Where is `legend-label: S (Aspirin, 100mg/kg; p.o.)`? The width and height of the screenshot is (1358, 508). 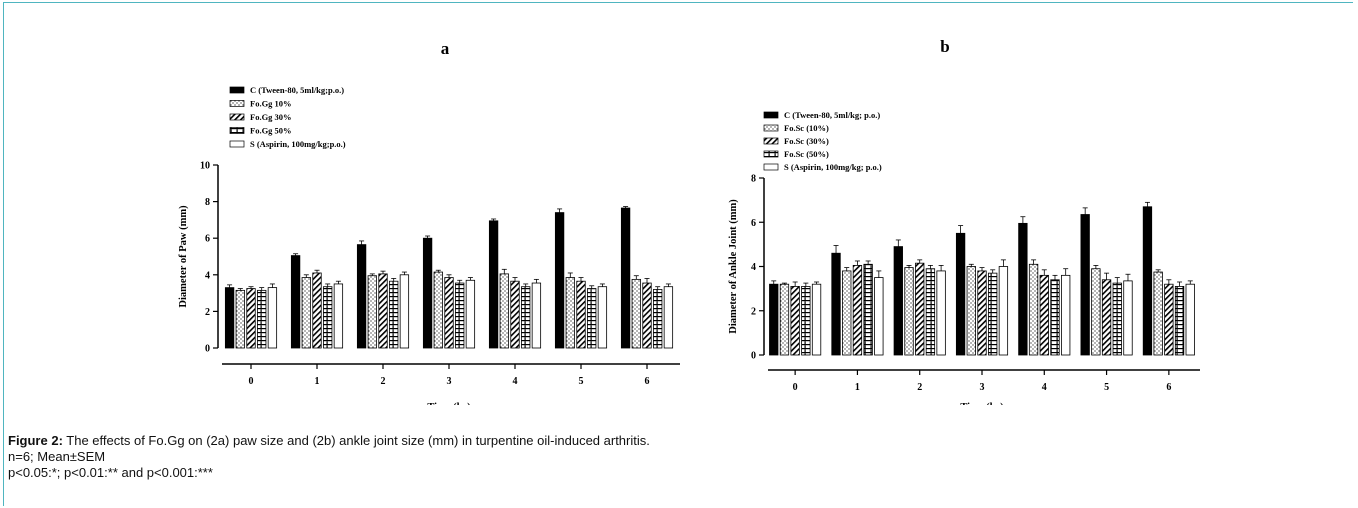 legend-label: S (Aspirin, 100mg/kg; p.o.) is located at coordinates (833, 167).